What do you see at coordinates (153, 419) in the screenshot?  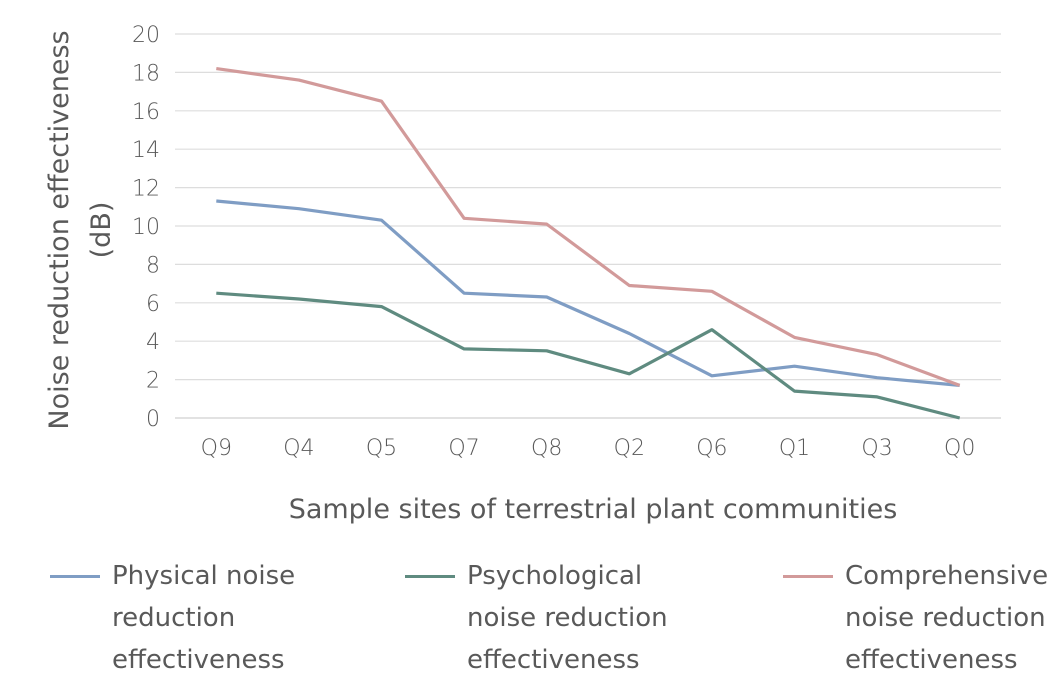 I see `y-tick-label: 0` at bounding box center [153, 419].